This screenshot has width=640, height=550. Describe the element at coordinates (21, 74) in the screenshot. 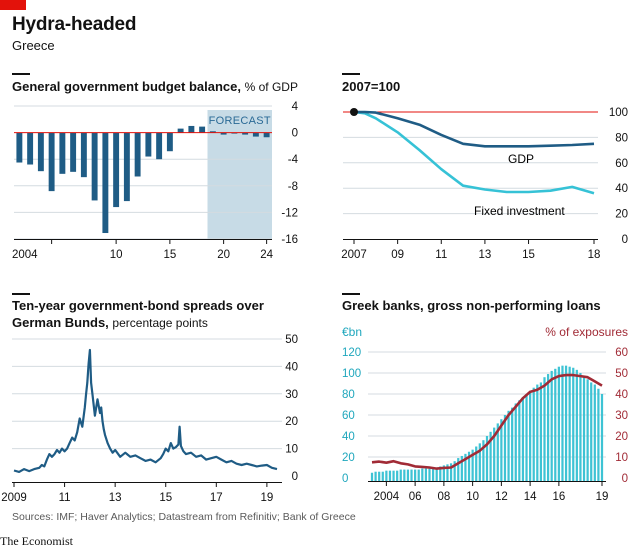

I see `budget-title-rule` at that location.